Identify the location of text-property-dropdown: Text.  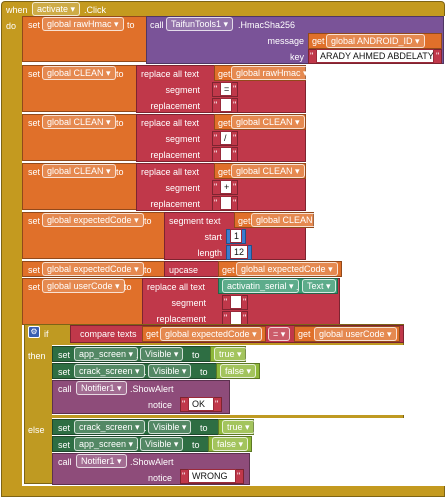
(319, 286).